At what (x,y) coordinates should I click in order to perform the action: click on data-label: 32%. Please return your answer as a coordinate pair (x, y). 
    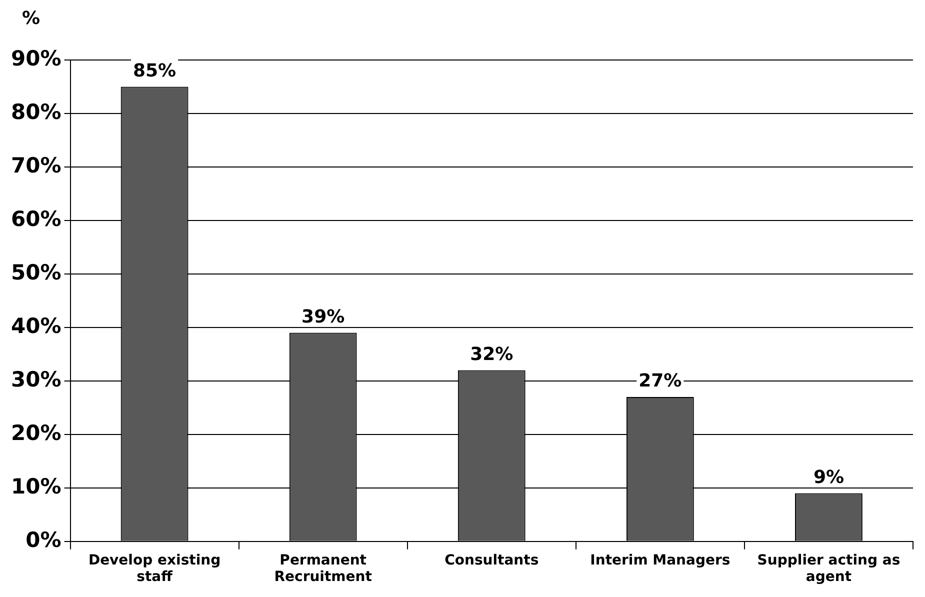
    Looking at the image, I should click on (492, 354).